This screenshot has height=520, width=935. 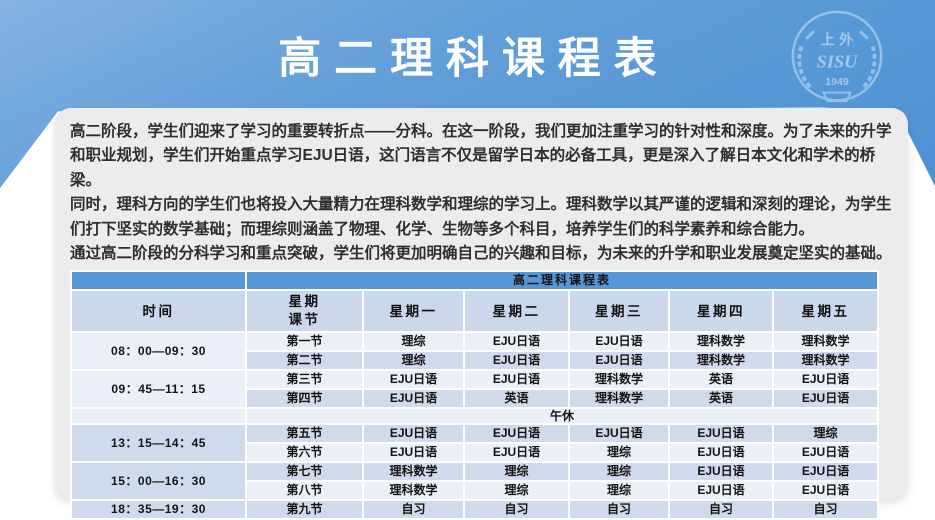 I want to click on table-row: 08：00—09：30 第一节 理综 EJU日语 EJU日语 理科数学 理科数学, so click(x=475, y=351).